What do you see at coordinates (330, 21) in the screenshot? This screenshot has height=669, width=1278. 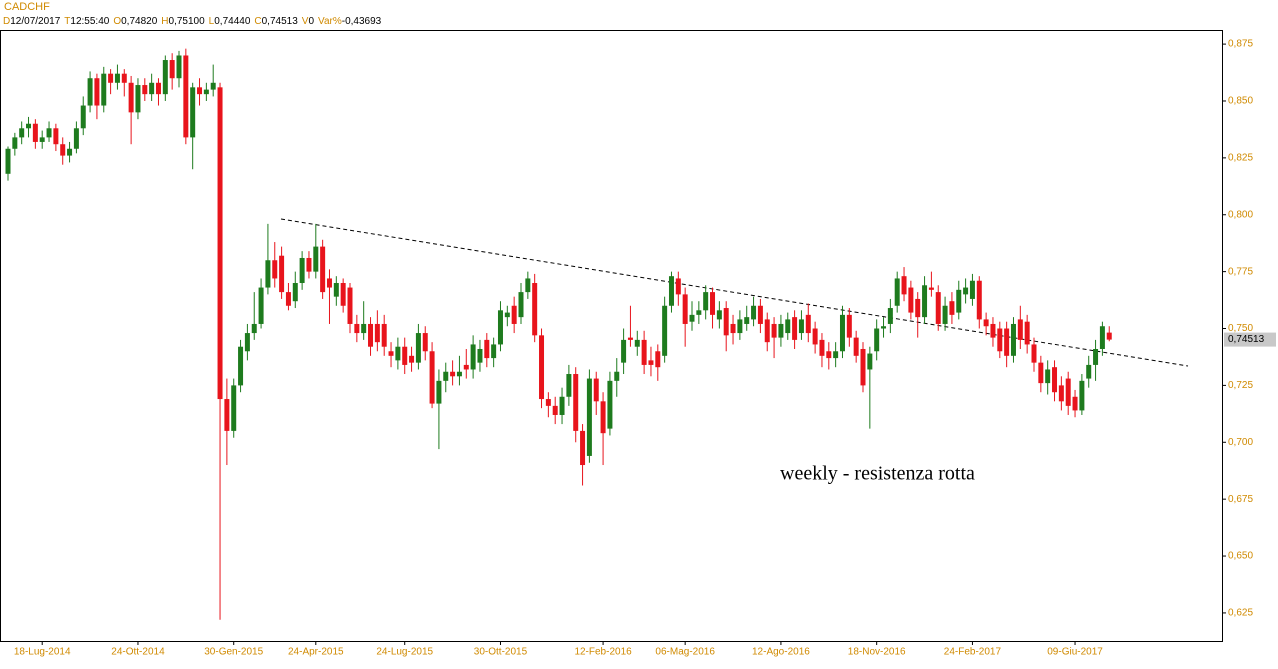 I see `quote-field-label: Var%` at bounding box center [330, 21].